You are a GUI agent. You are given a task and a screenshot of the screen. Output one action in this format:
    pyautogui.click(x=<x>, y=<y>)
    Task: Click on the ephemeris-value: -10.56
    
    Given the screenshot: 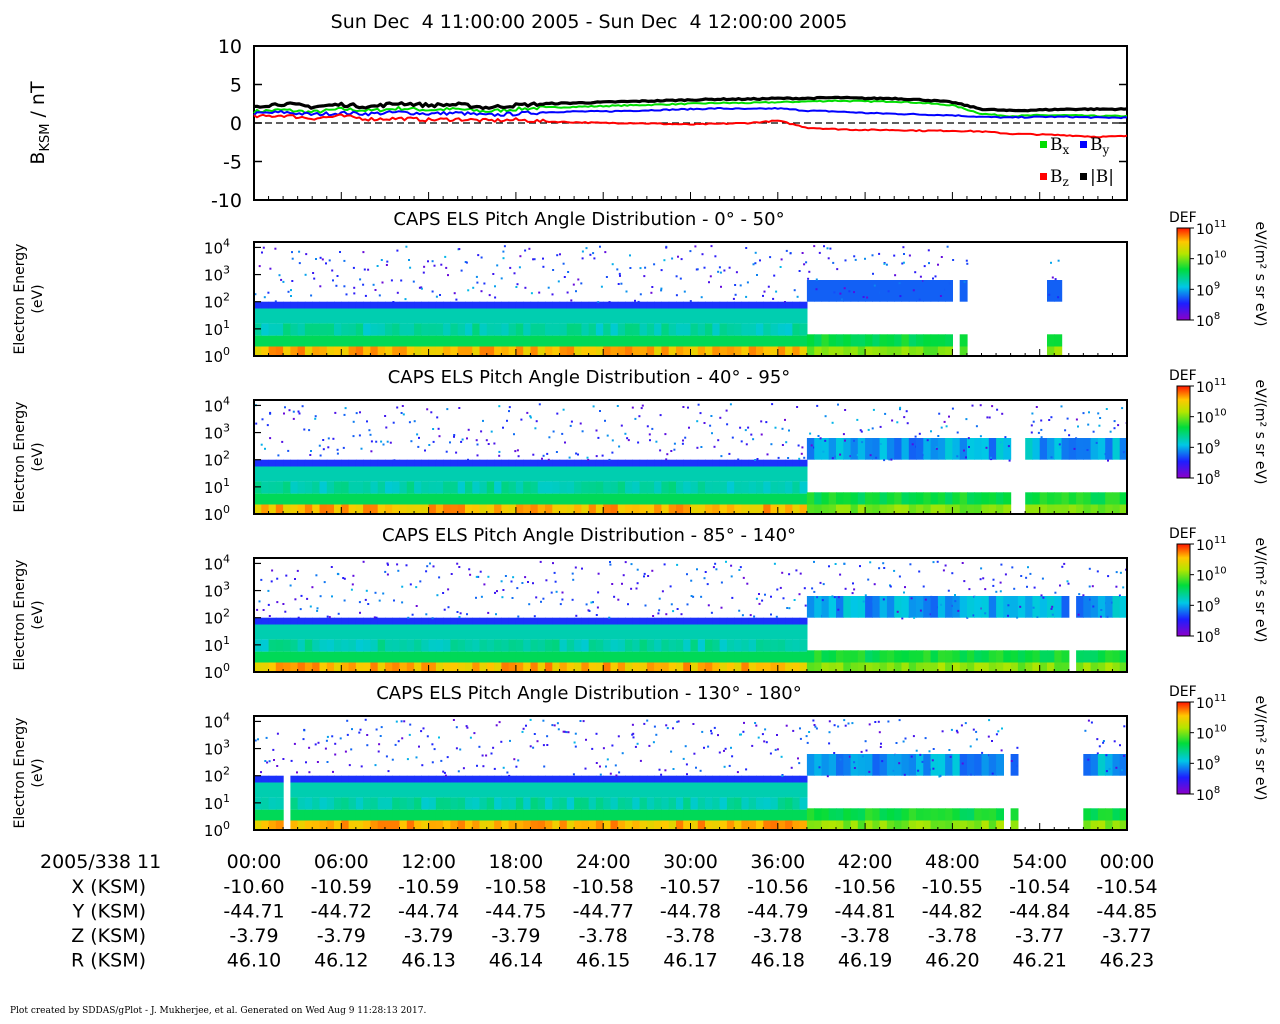 What is the action you would take?
    pyautogui.click(x=864, y=887)
    